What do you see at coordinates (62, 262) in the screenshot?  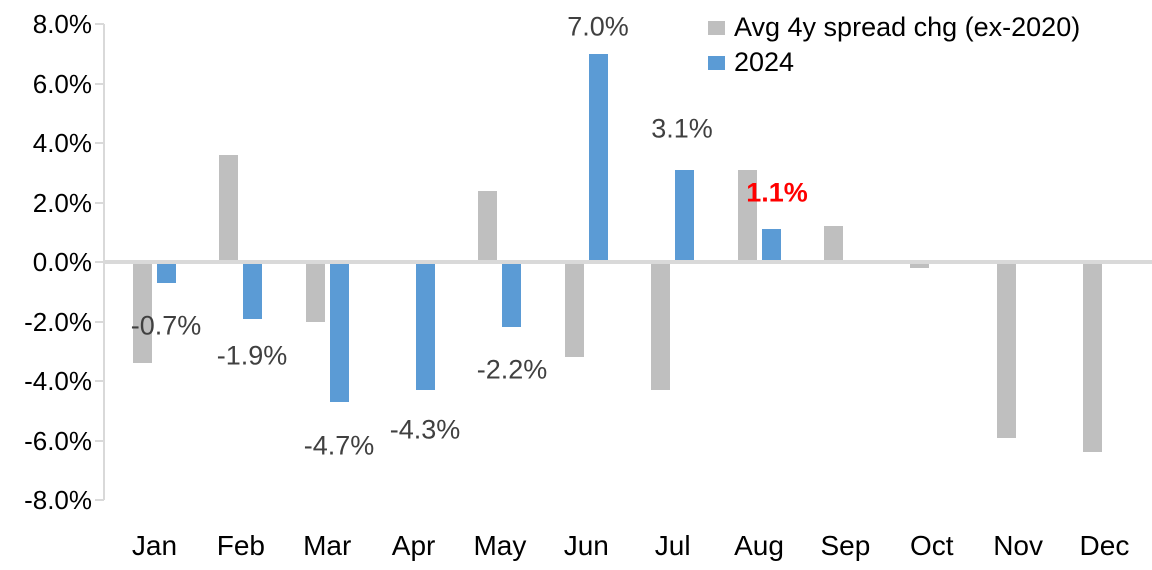 I see `y-tick-label: 0.0%` at bounding box center [62, 262].